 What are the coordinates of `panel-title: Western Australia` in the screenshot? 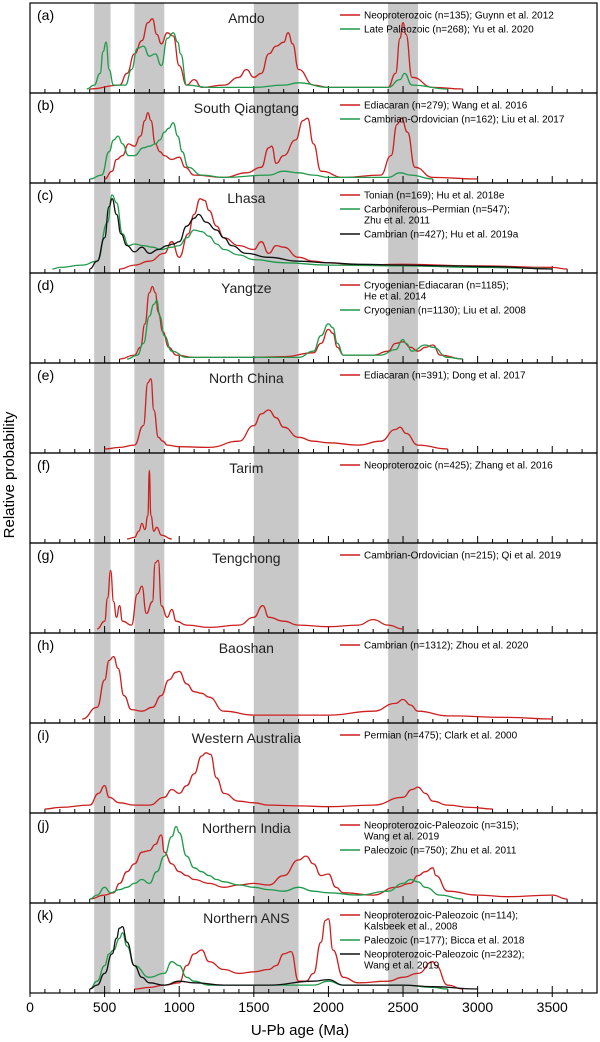 It's located at (247, 738).